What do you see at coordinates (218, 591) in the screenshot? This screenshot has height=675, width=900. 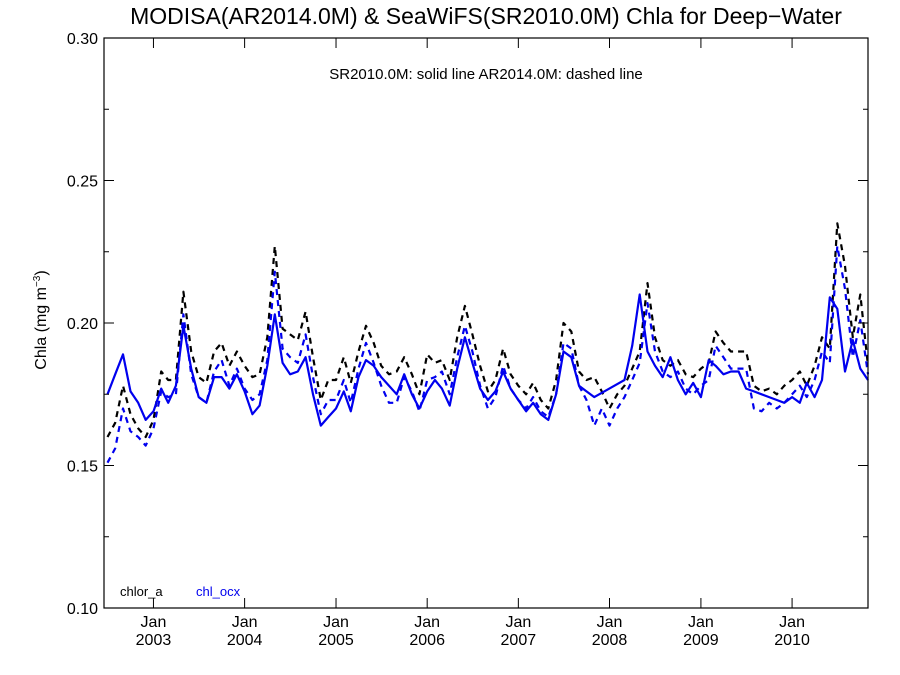 I see `legend-item-chl-ocx: chl_ocx` at bounding box center [218, 591].